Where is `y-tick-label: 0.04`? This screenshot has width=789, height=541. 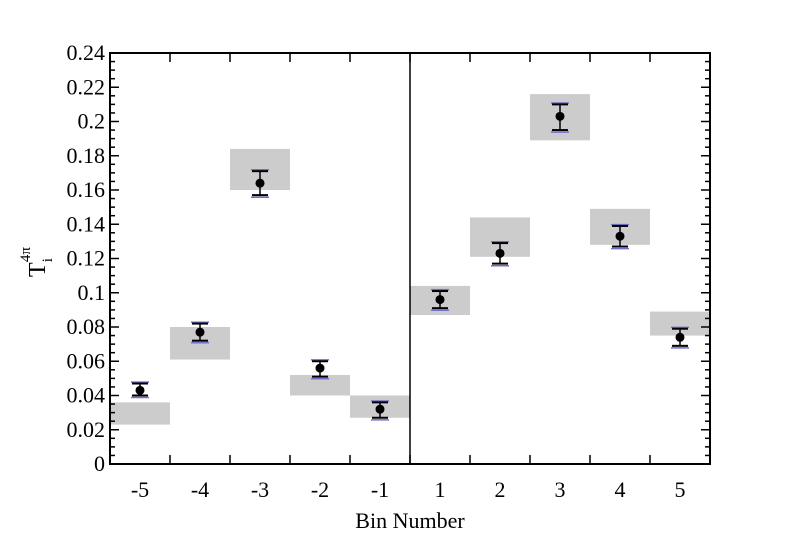 y-tick-label: 0.04 is located at coordinates (86, 395).